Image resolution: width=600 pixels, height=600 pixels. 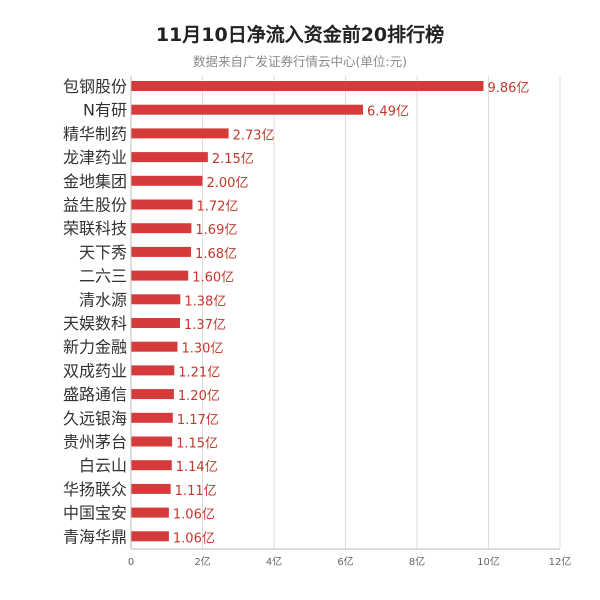 I want to click on category-label: 新力金融, so click(x=95, y=347).